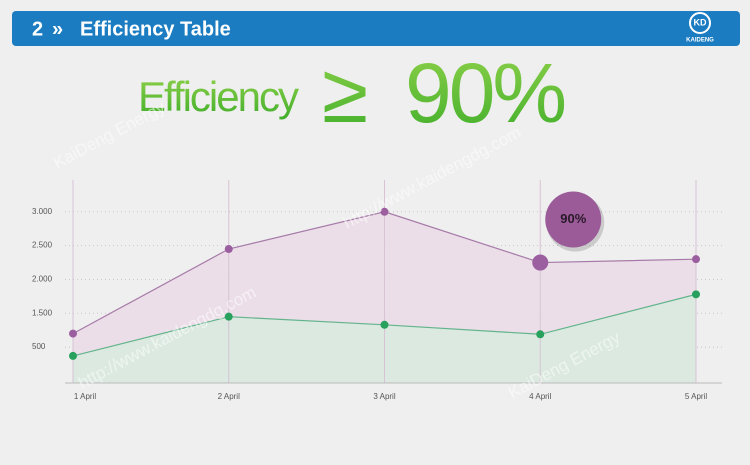 The image size is (750, 465). Describe the element at coordinates (696, 396) in the screenshot. I see `x-tick-label: 5 April` at that location.